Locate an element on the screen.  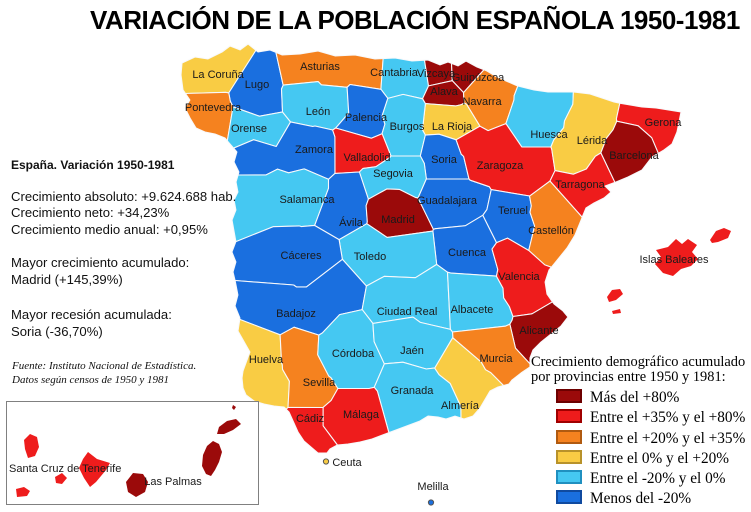
svg-text: Jaén is located at coordinates (412, 351).